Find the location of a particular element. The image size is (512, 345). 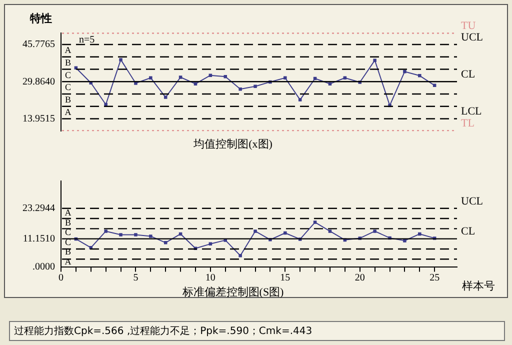

x-tick-label: 15 is located at coordinates (285, 278).